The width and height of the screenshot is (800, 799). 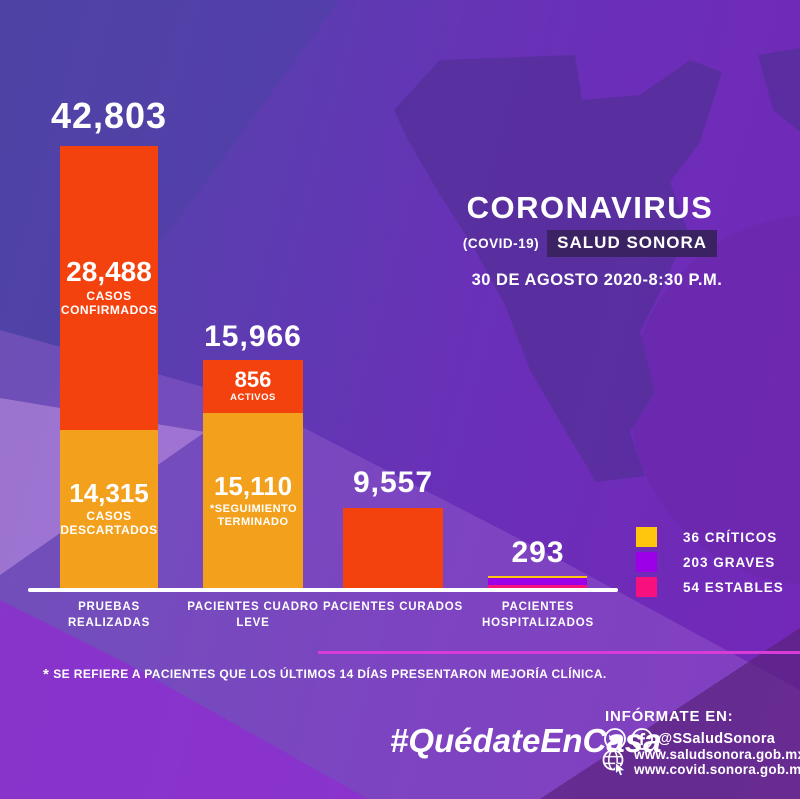 I want to click on globe-cursor-icon, so click(x=614, y=762).